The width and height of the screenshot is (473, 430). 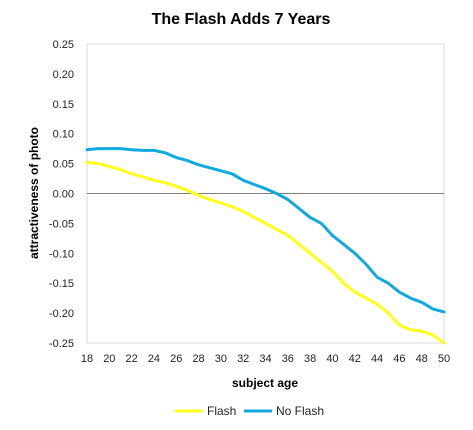 What do you see at coordinates (132, 359) in the screenshot?
I see `x-tick-label: 22` at bounding box center [132, 359].